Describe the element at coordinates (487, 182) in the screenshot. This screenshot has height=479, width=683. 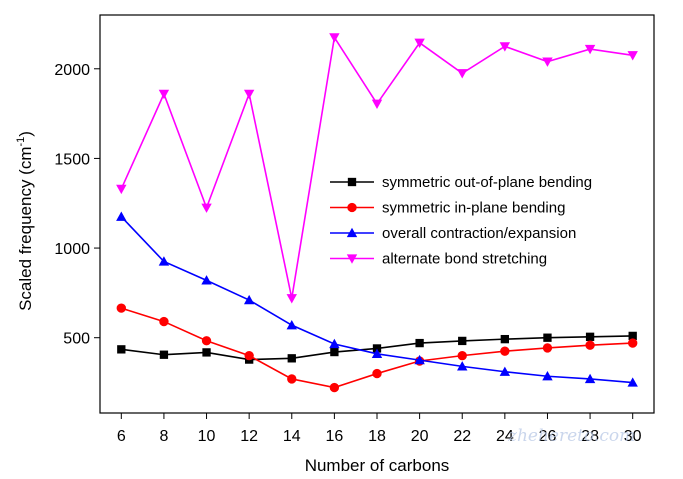
I see `legend-label: symmetric out-of-plane bending` at that location.